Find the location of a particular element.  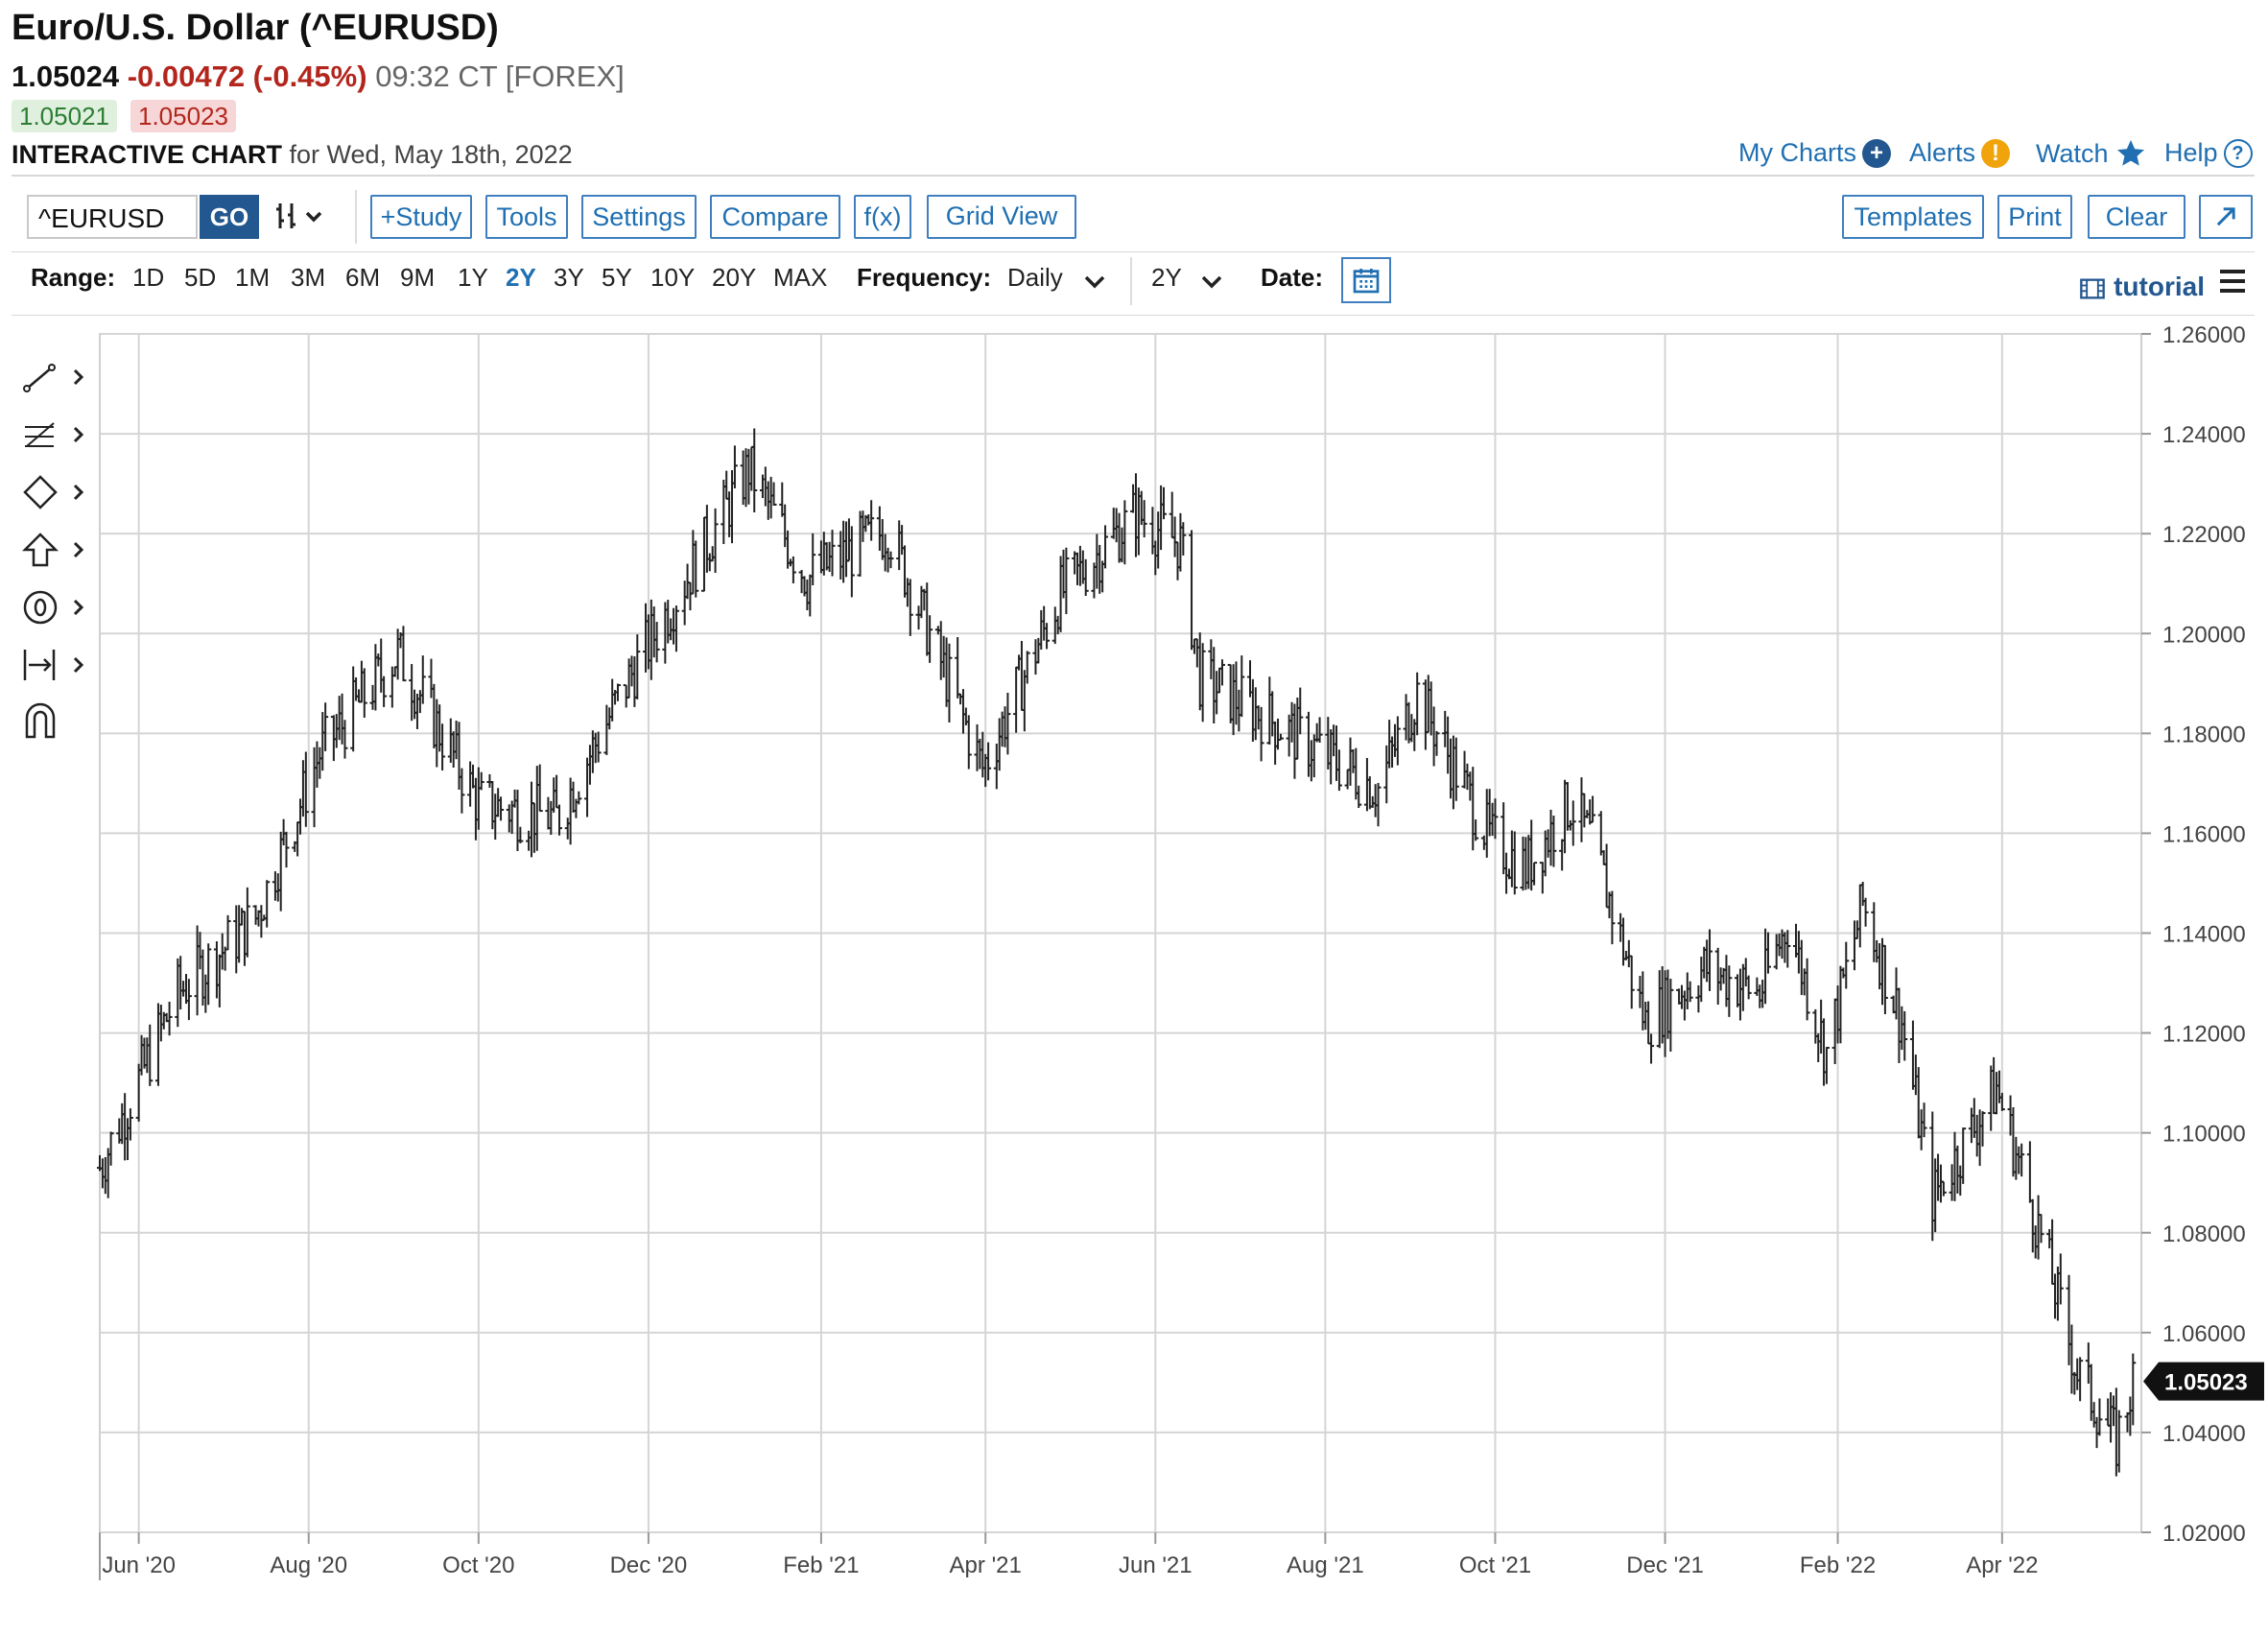

symbol-input: ^EURUSD is located at coordinates (112, 217).